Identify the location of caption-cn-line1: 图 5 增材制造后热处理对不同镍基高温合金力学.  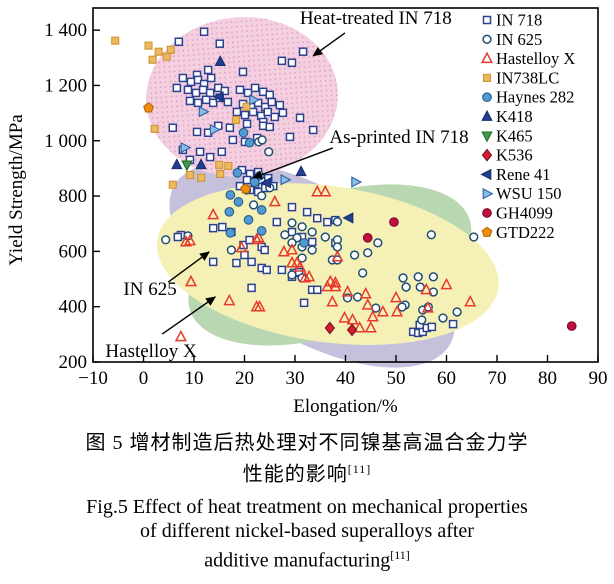
(307, 443).